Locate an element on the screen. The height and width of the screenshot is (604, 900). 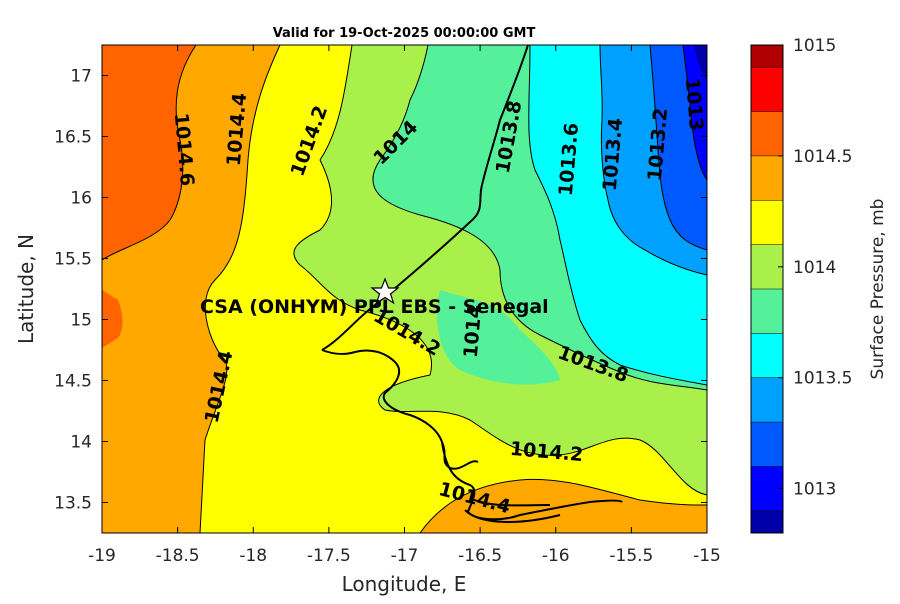
y-tick-label: 15.5 is located at coordinates (73, 260).